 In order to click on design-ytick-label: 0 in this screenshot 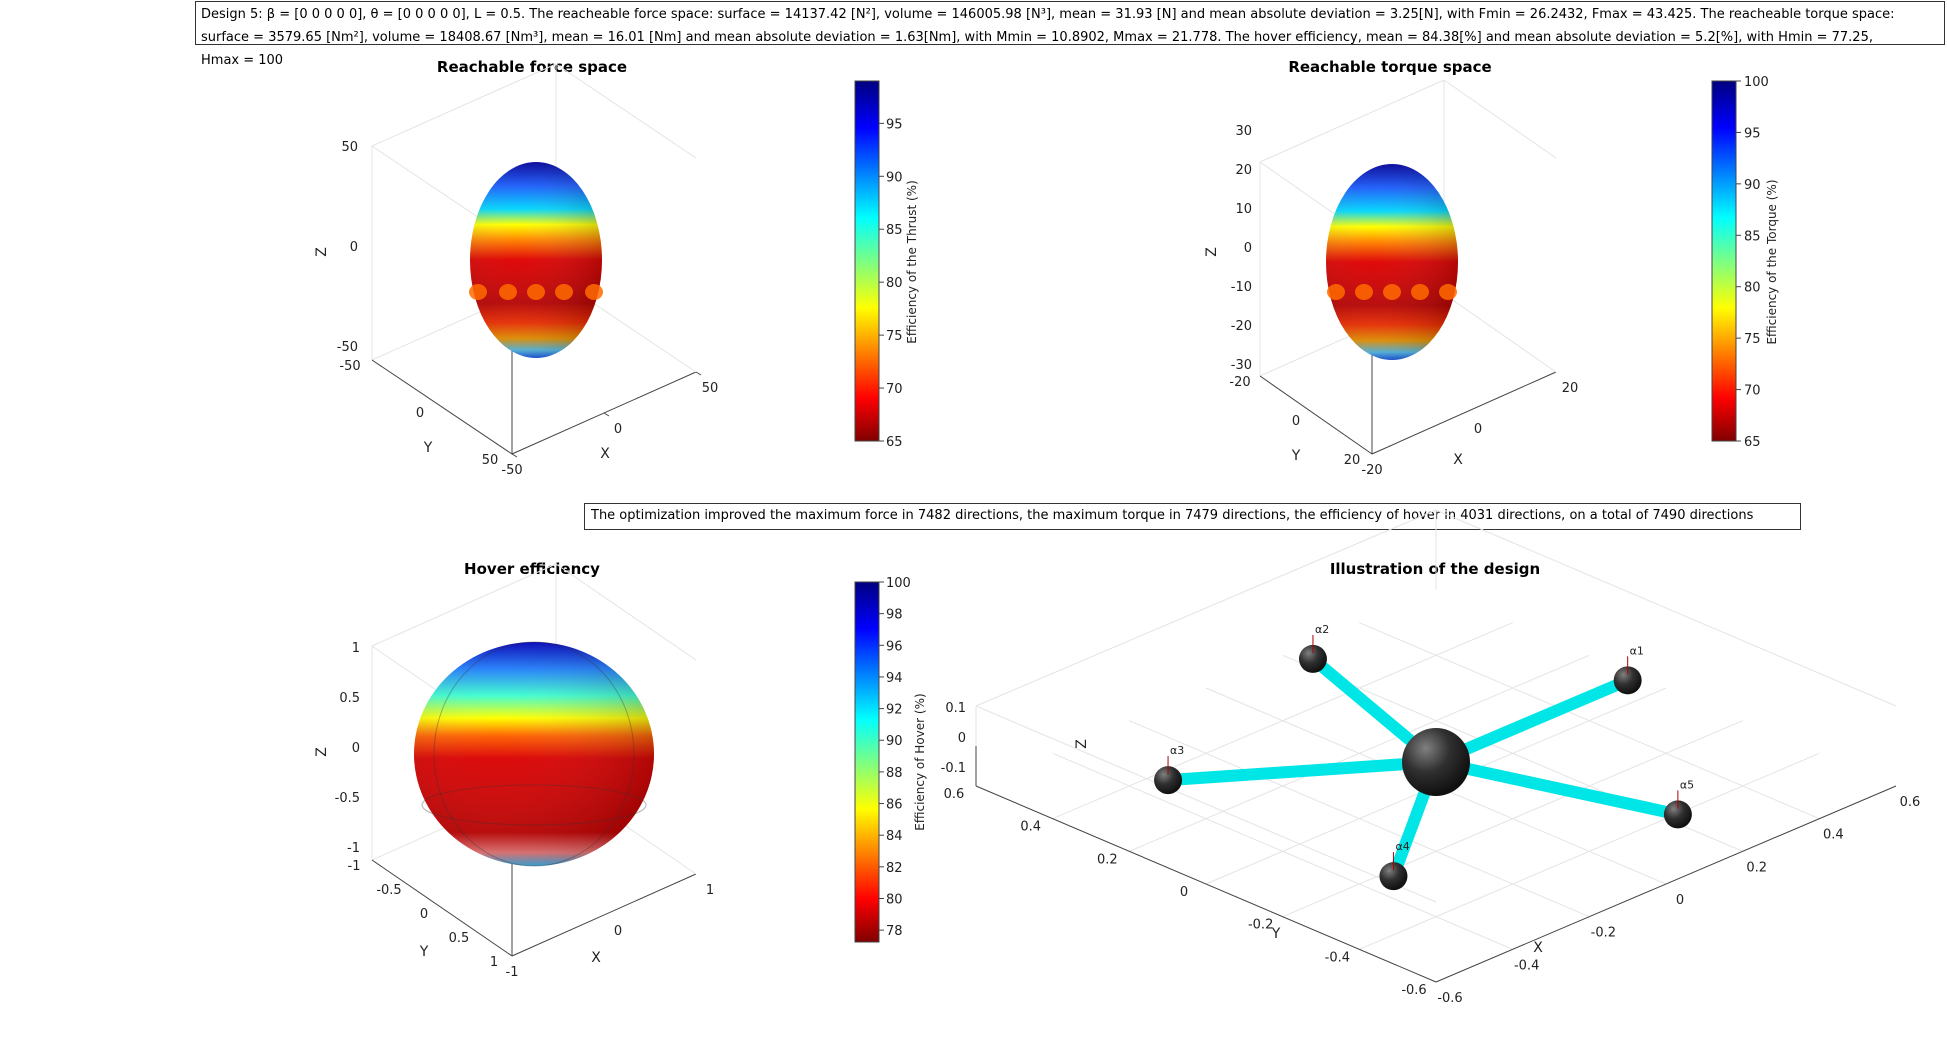, I will do `click(1184, 892)`.